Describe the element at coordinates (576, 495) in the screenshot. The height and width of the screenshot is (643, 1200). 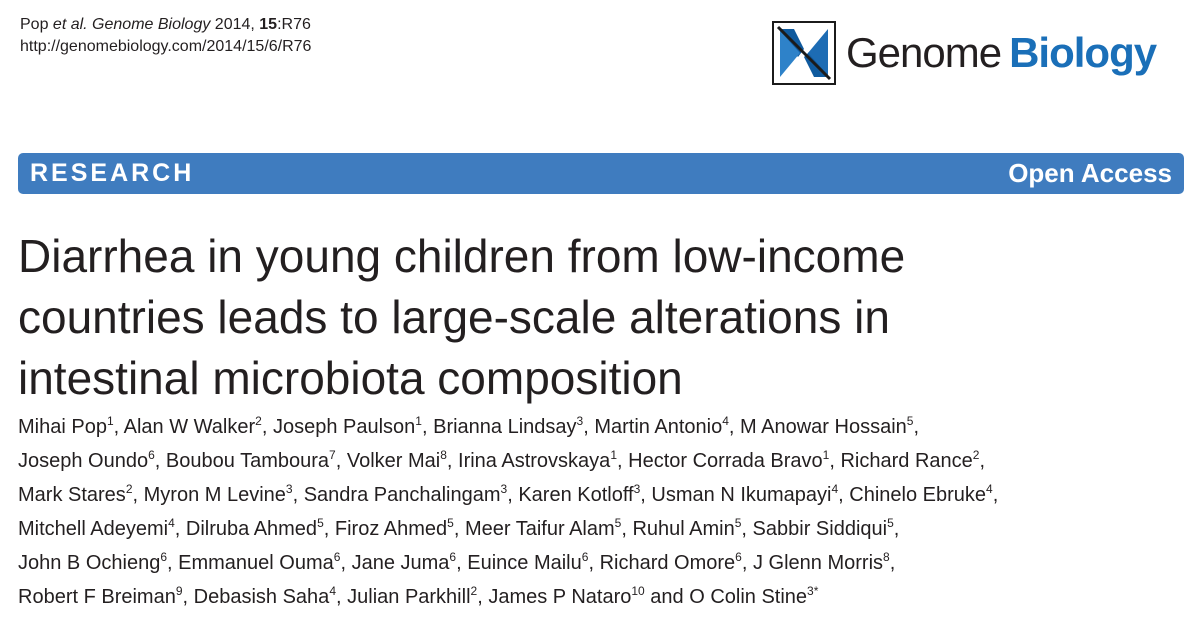
I see `author-name: Karen Kotloff` at that location.